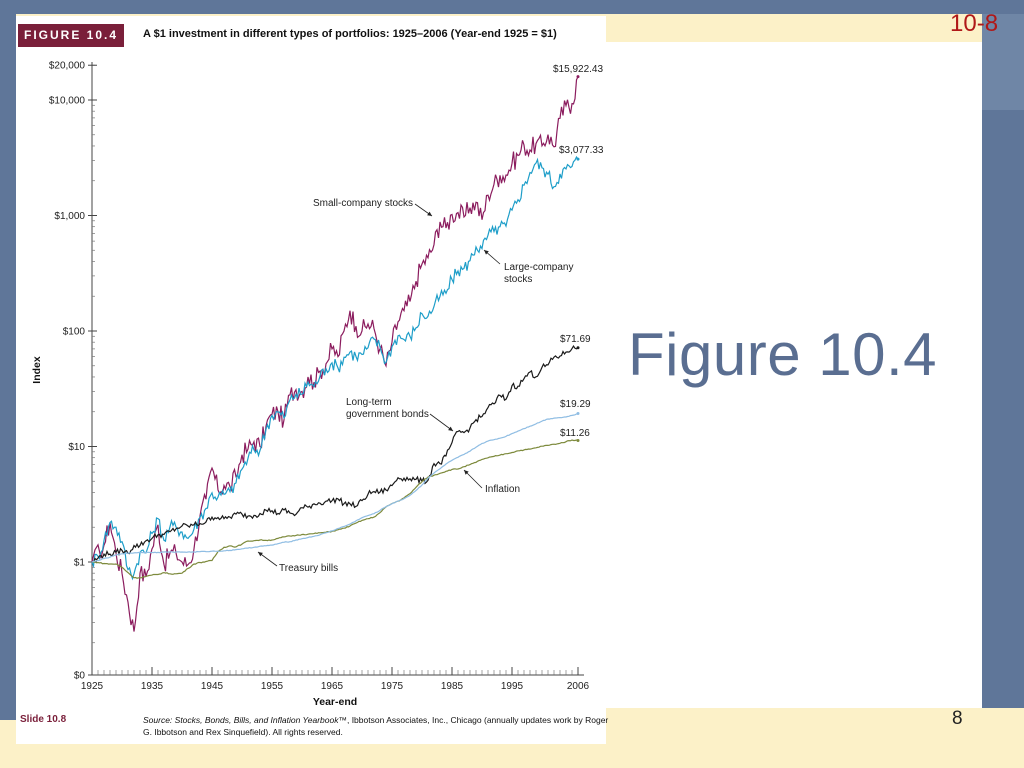  What do you see at coordinates (538, 267) in the screenshot?
I see `annotation-label: Large-company` at bounding box center [538, 267].